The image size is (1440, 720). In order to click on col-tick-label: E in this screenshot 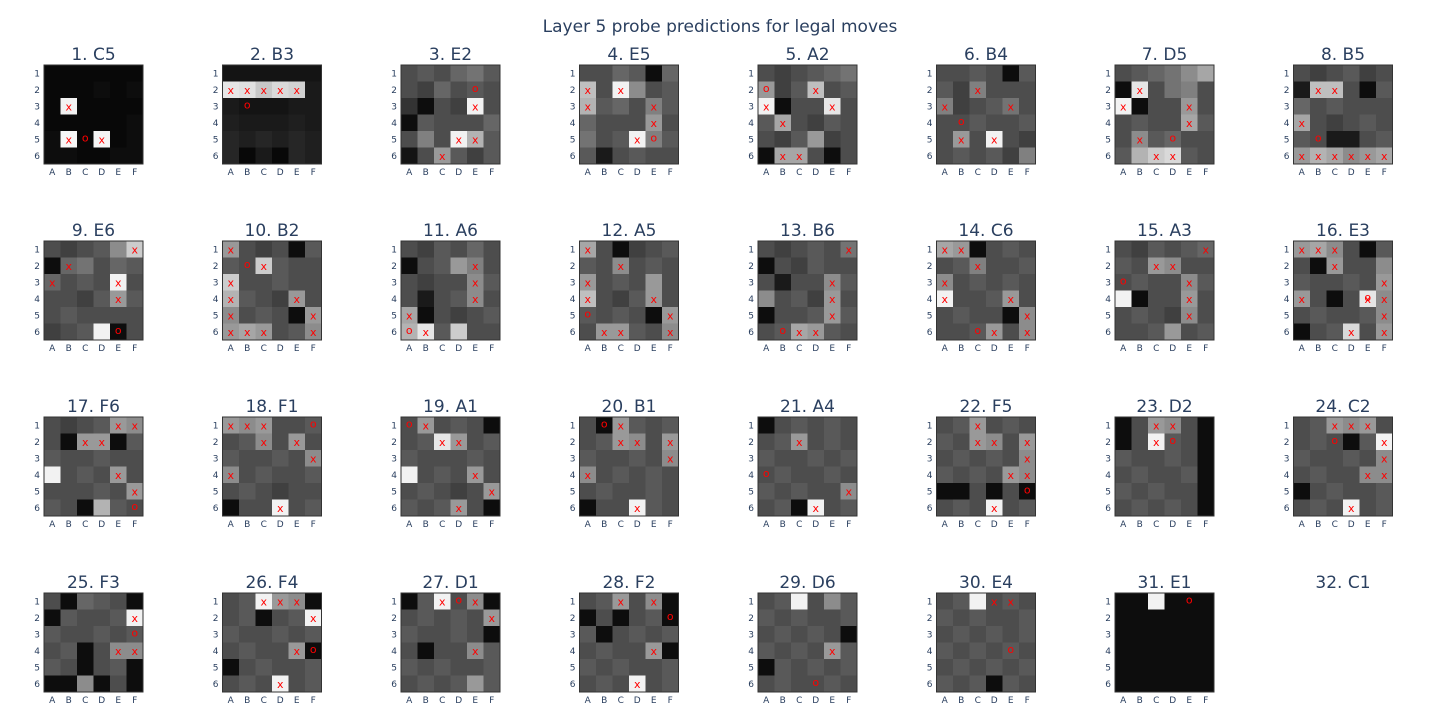, I will do `click(832, 525)`.